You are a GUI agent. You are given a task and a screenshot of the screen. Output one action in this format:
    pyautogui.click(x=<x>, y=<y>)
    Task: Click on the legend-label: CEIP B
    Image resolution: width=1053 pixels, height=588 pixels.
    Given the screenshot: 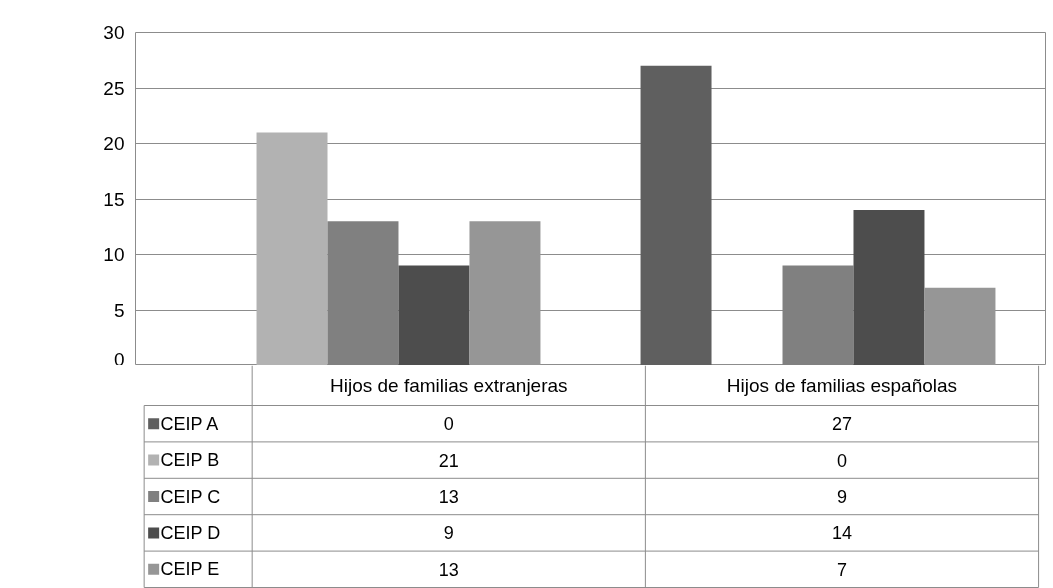 What is the action you would take?
    pyautogui.click(x=190, y=460)
    